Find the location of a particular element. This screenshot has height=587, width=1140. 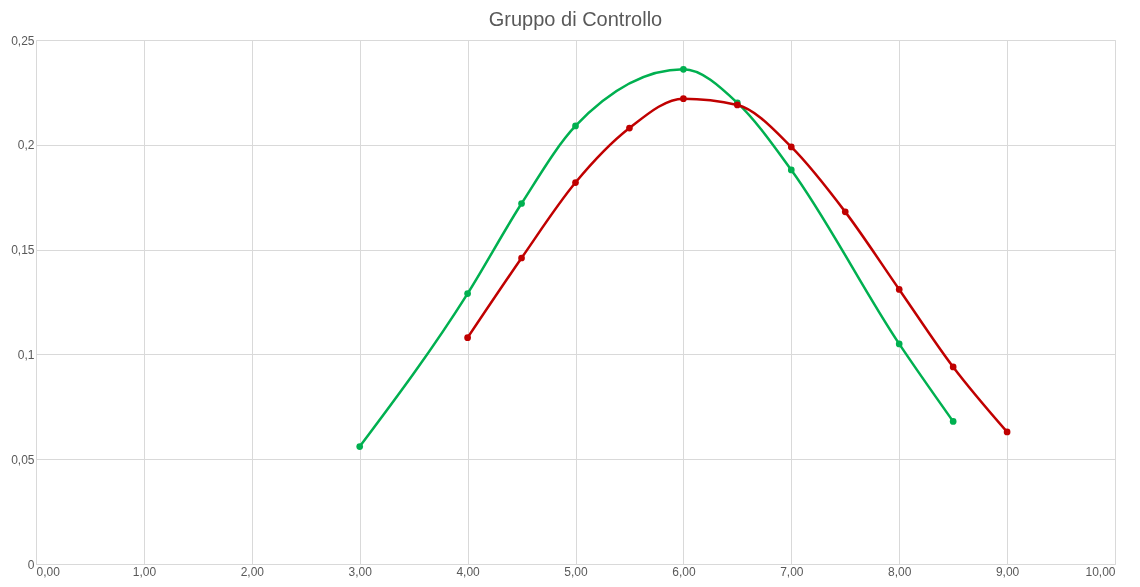

chart-title: Gruppo di Controllo is located at coordinates (575, 19).